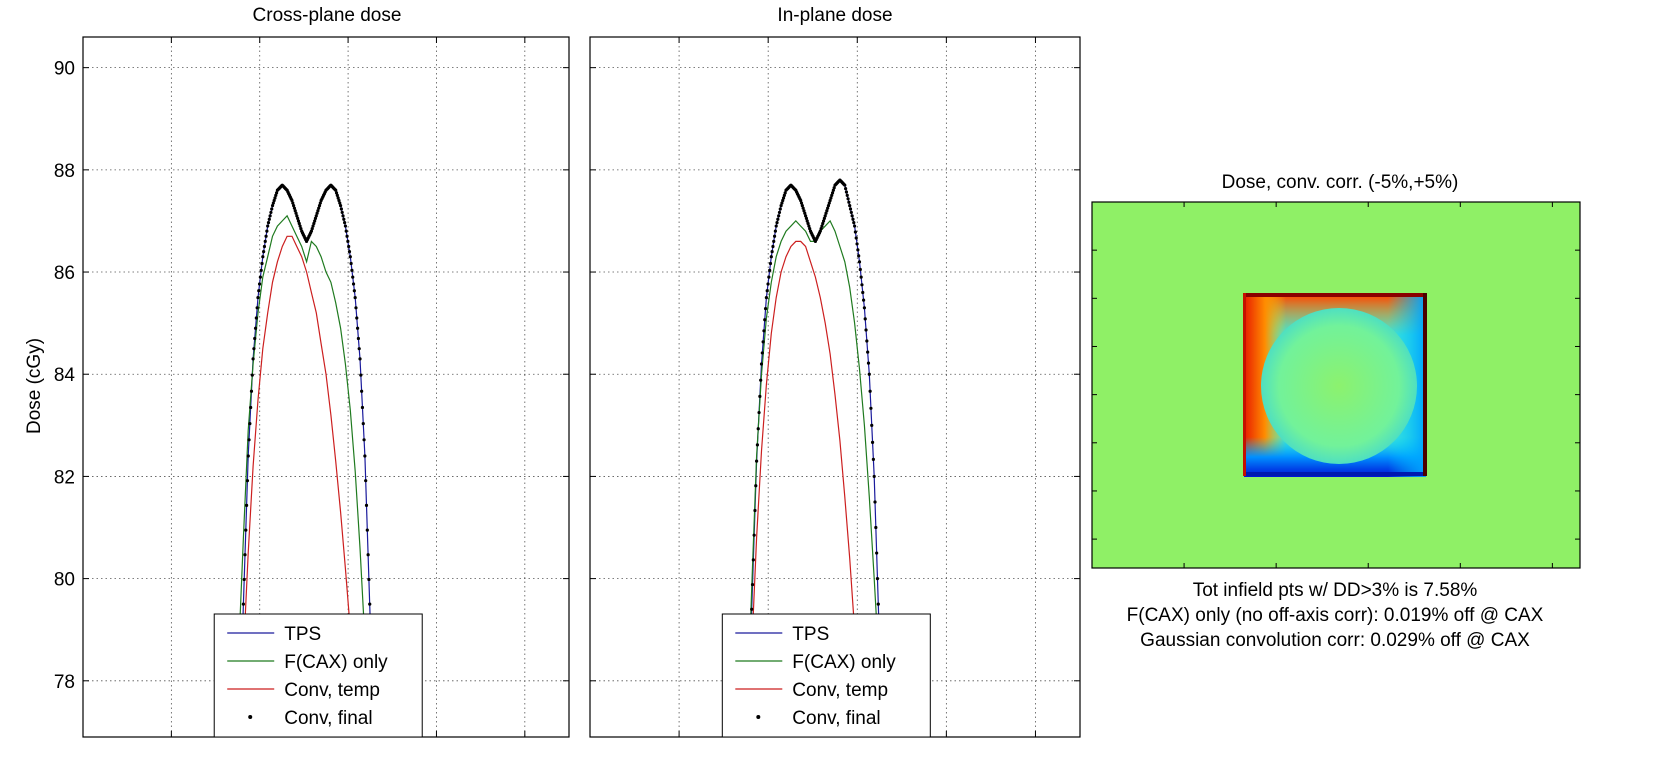 This screenshot has width=1655, height=768. Describe the element at coordinates (64, 580) in the screenshot. I see `y-tick-label: 80` at that location.